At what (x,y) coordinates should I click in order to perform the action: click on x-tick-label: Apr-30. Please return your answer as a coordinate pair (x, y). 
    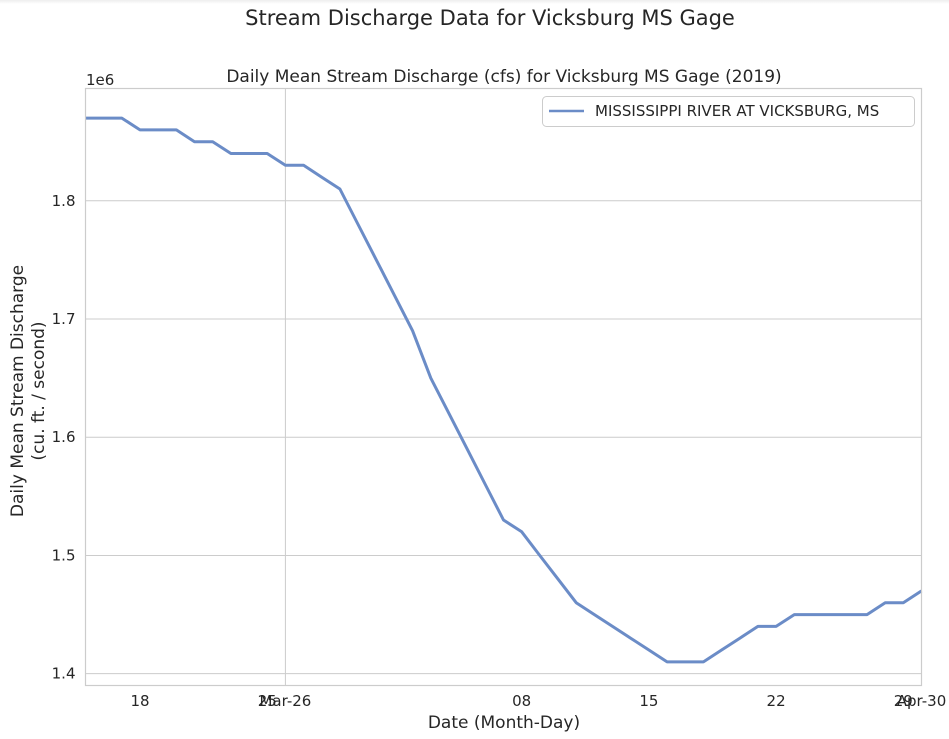
    Looking at the image, I should click on (922, 701).